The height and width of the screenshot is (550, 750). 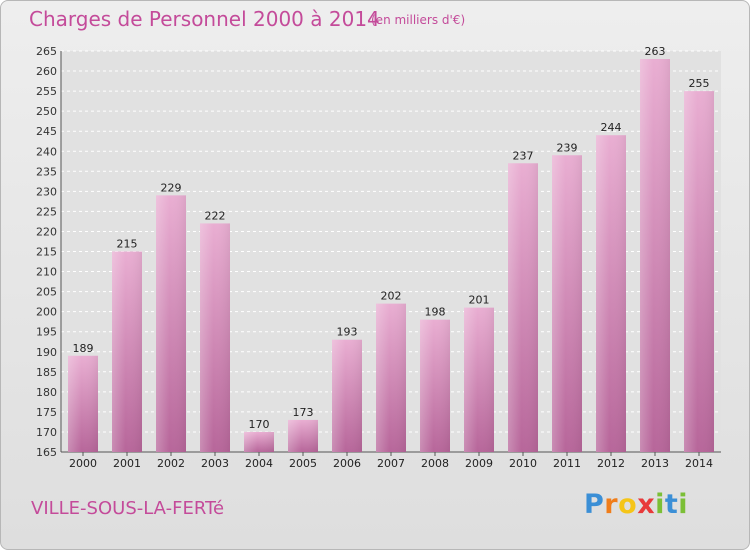 I want to click on y-tick-label: 240, so click(x=46, y=151).